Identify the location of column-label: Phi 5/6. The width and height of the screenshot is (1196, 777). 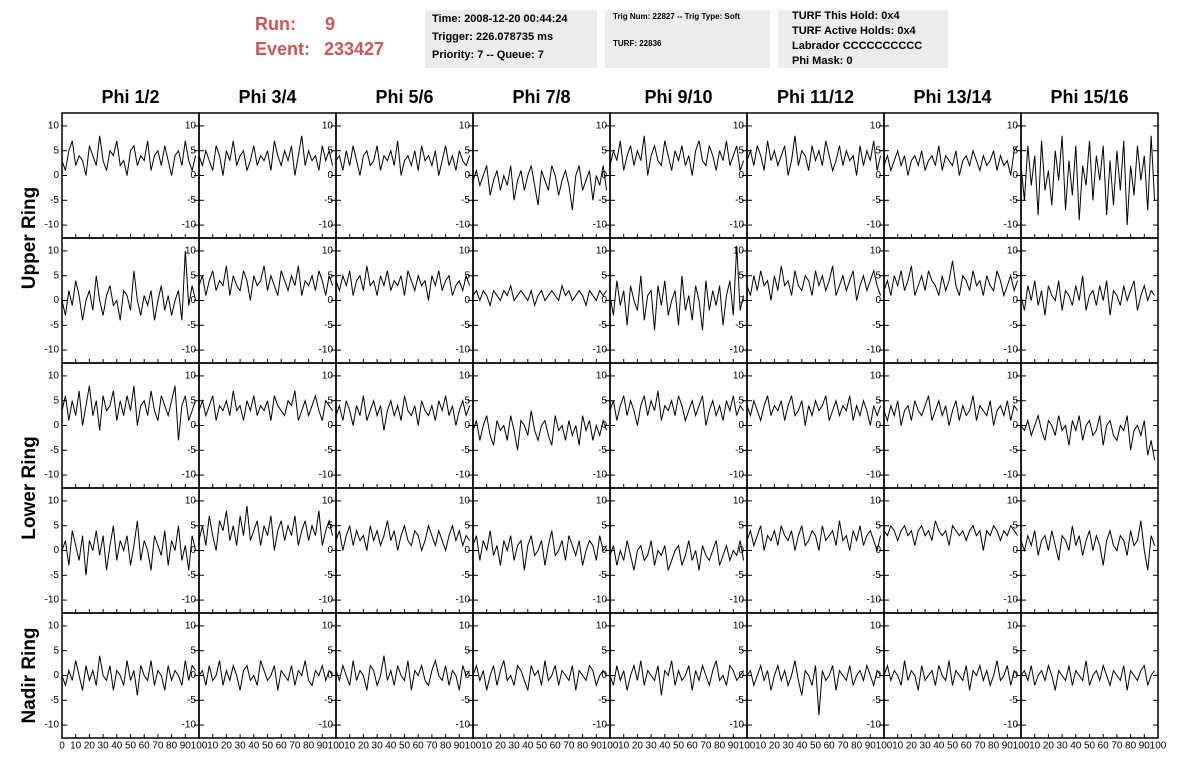
(404, 97).